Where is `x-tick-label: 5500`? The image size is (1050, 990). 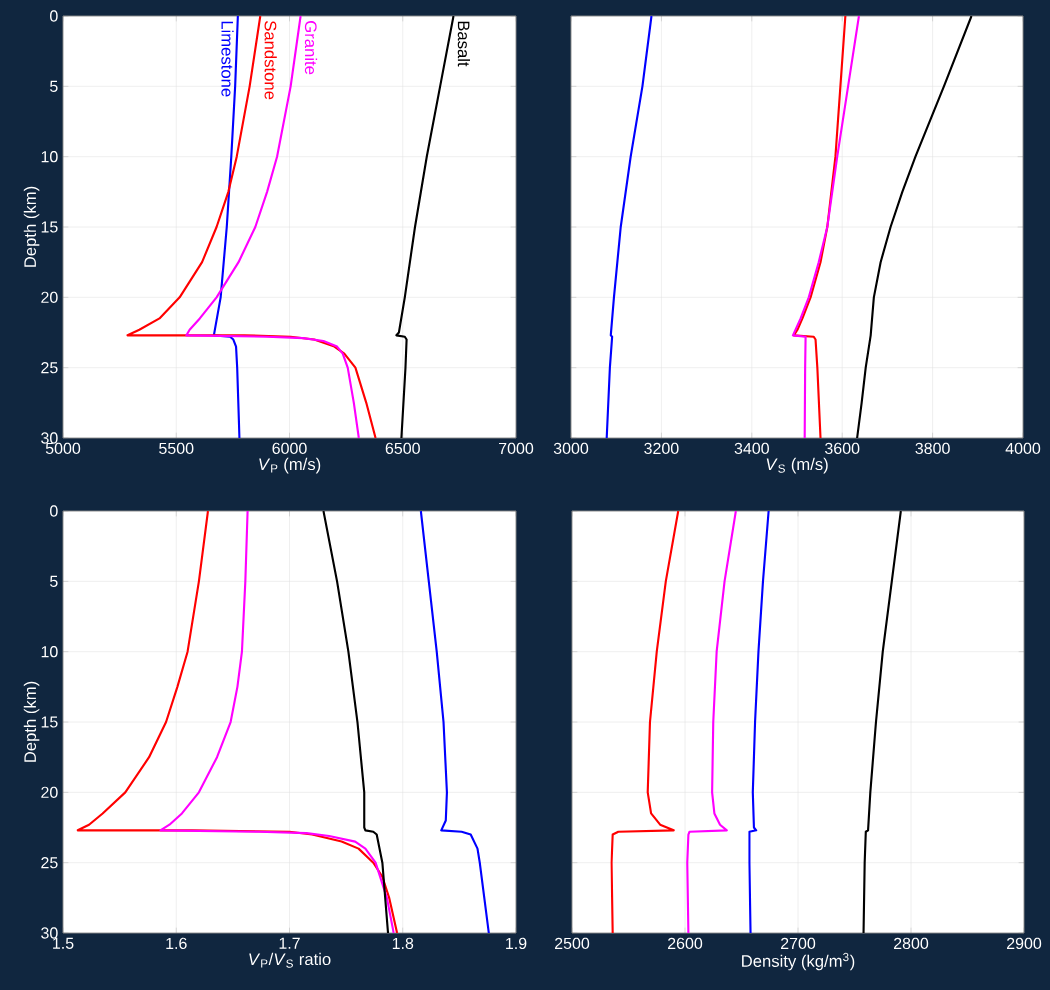 x-tick-label: 5500 is located at coordinates (176, 448).